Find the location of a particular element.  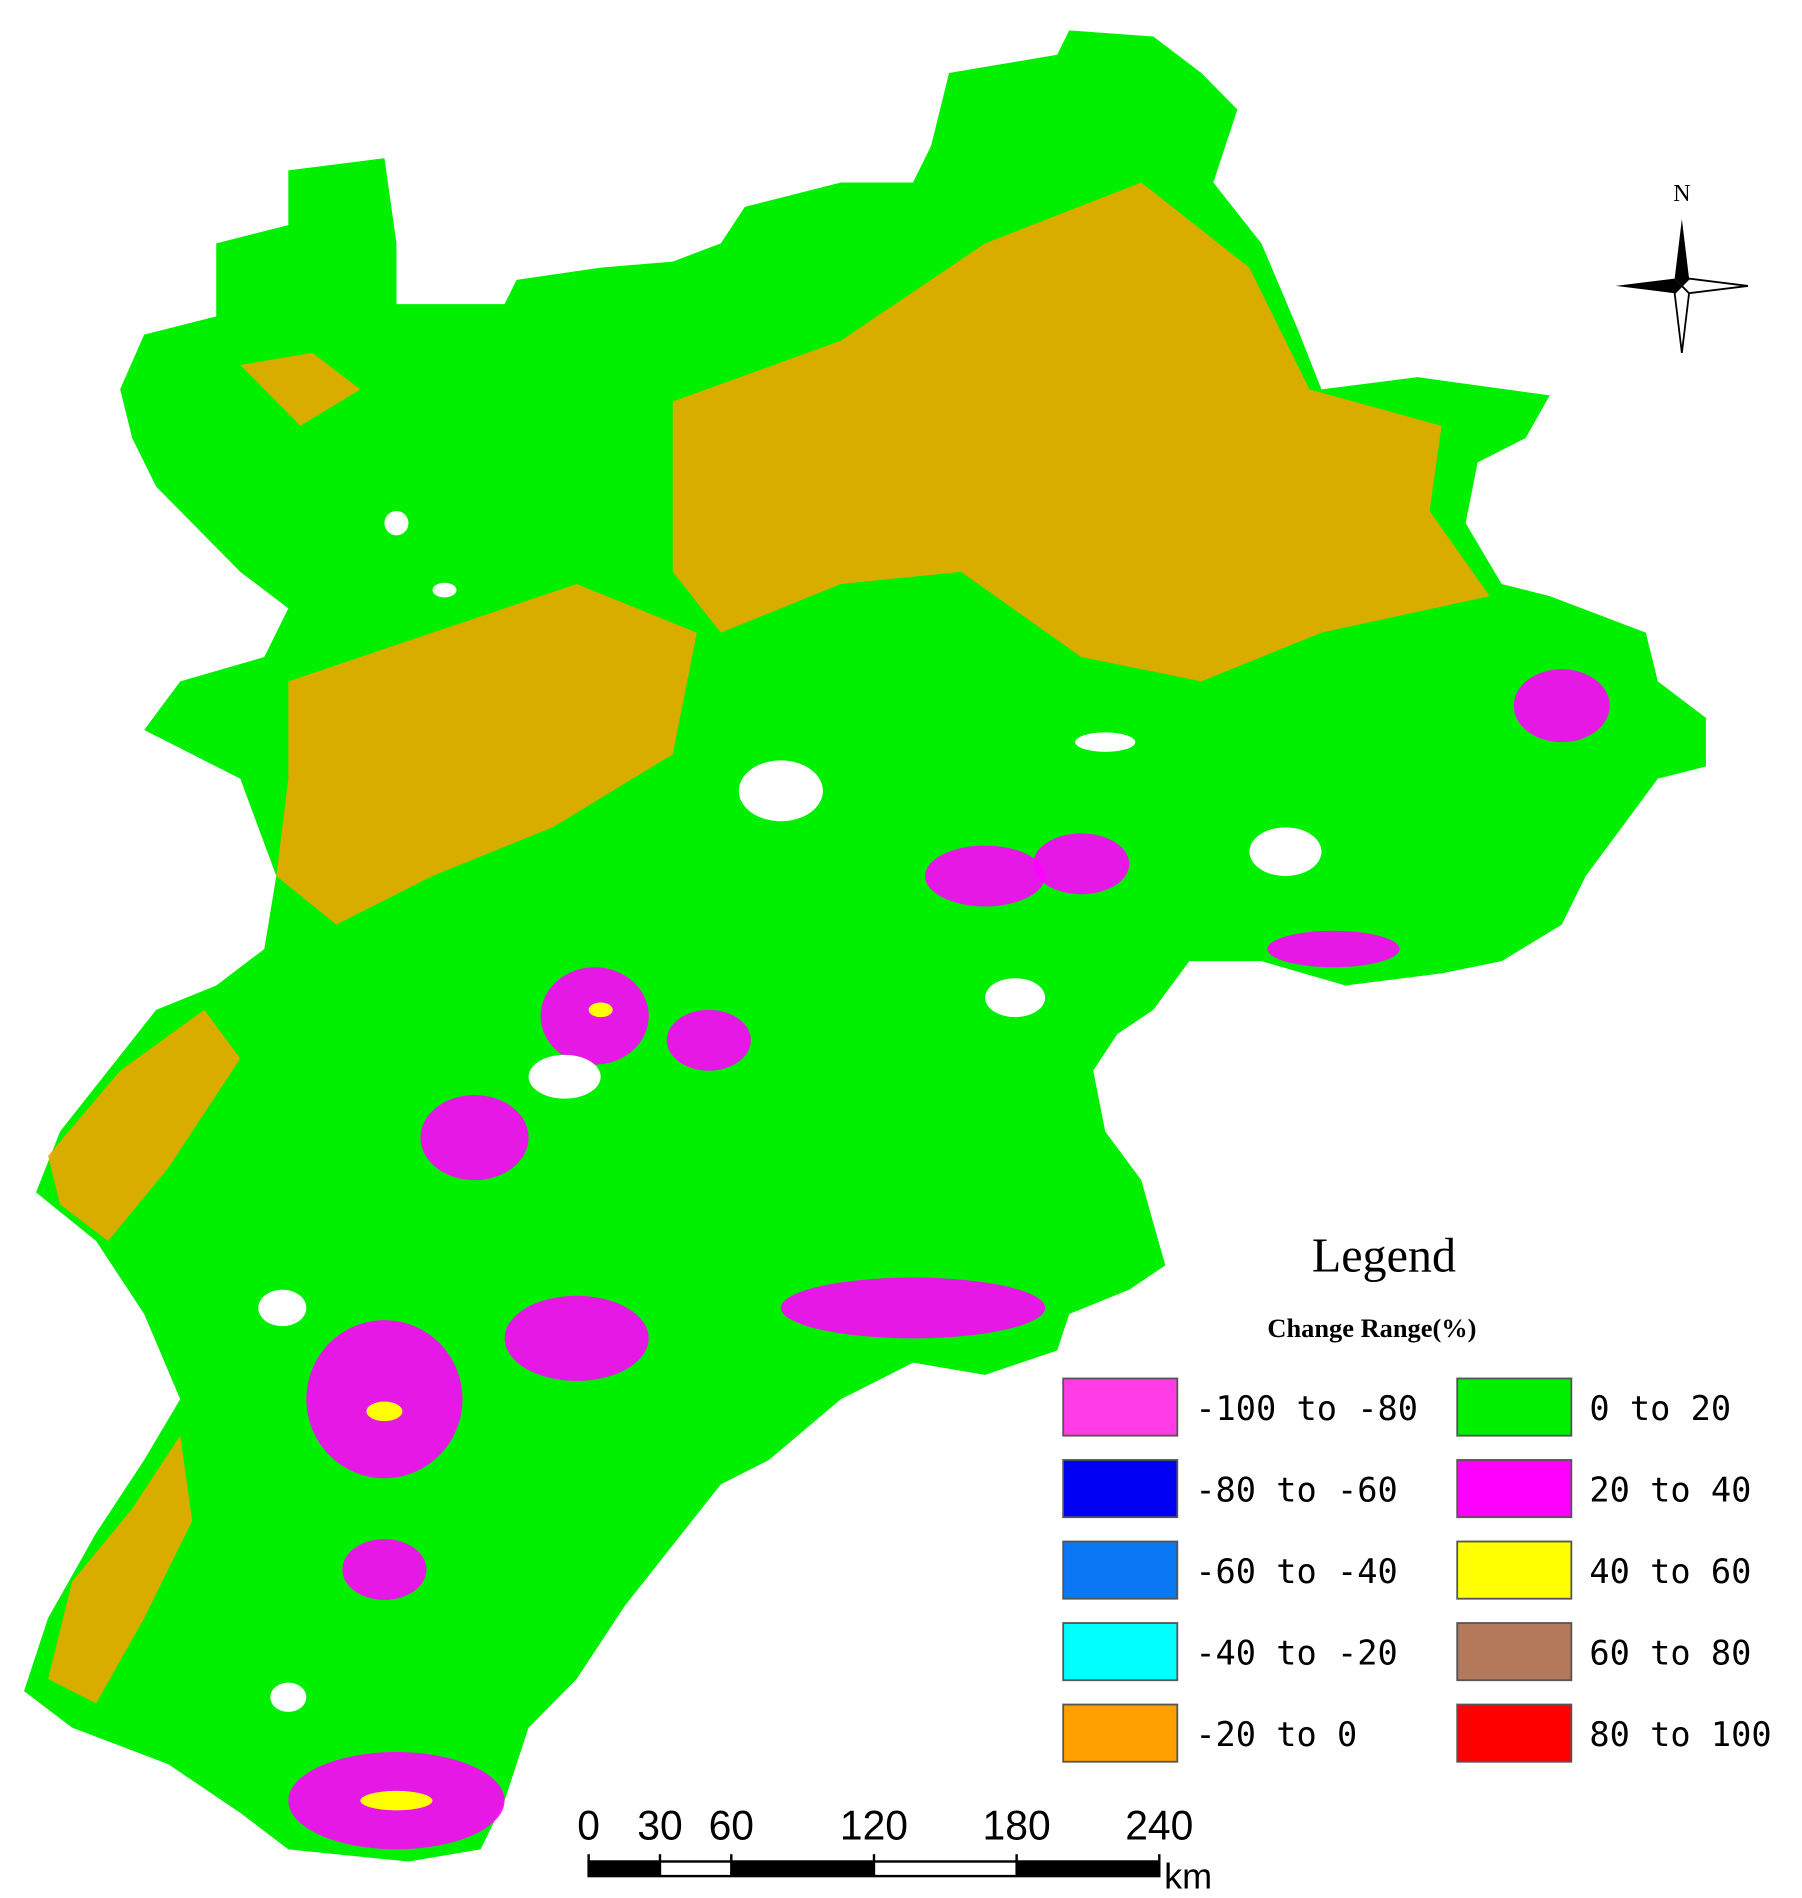

legend-label: 60 to 80 is located at coordinates (1670, 1652).